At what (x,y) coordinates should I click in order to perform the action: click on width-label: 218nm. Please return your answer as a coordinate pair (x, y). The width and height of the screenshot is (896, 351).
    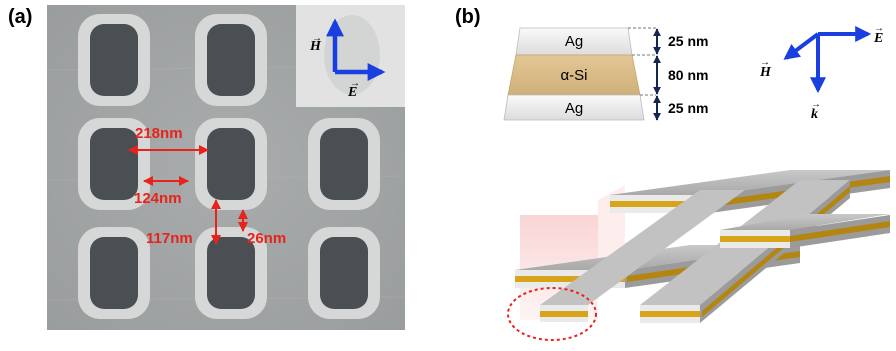
    Looking at the image, I should click on (159, 133).